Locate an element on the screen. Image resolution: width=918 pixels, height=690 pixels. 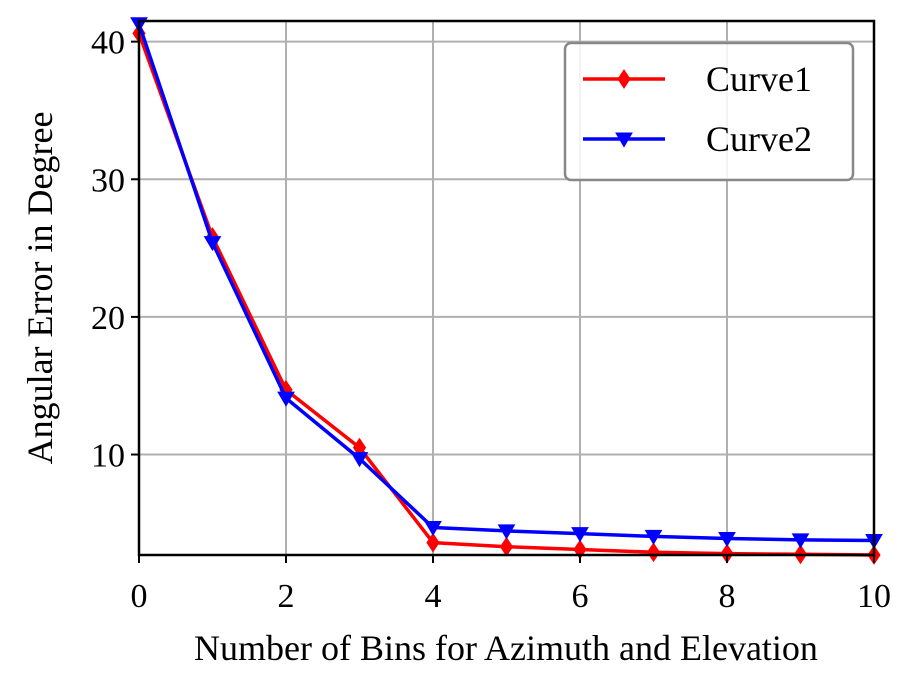
legend: Curve1 Curve2 is located at coordinates (709, 111).